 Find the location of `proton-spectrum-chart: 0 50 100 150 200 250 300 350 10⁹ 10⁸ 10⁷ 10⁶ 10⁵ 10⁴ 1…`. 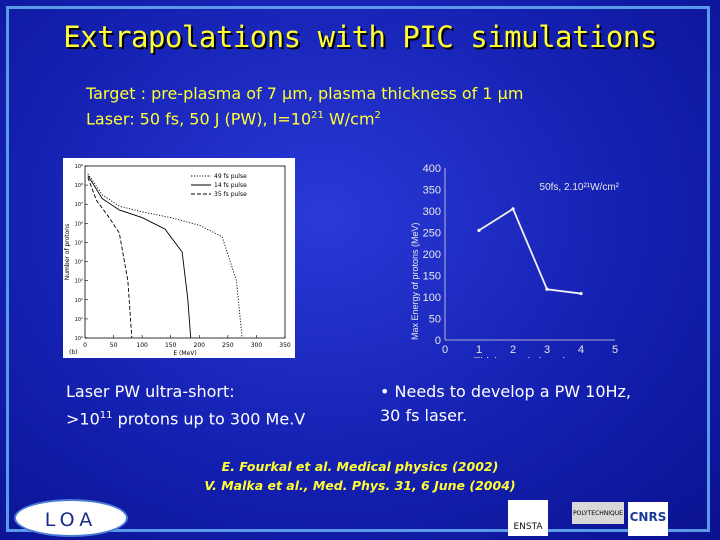

proton-spectrum-chart: 0 50 100 150 200 250 300 350 10⁹ 10⁸ 10⁷ 10⁶ 10⁵ 10⁴ 1… is located at coordinates (179, 258).